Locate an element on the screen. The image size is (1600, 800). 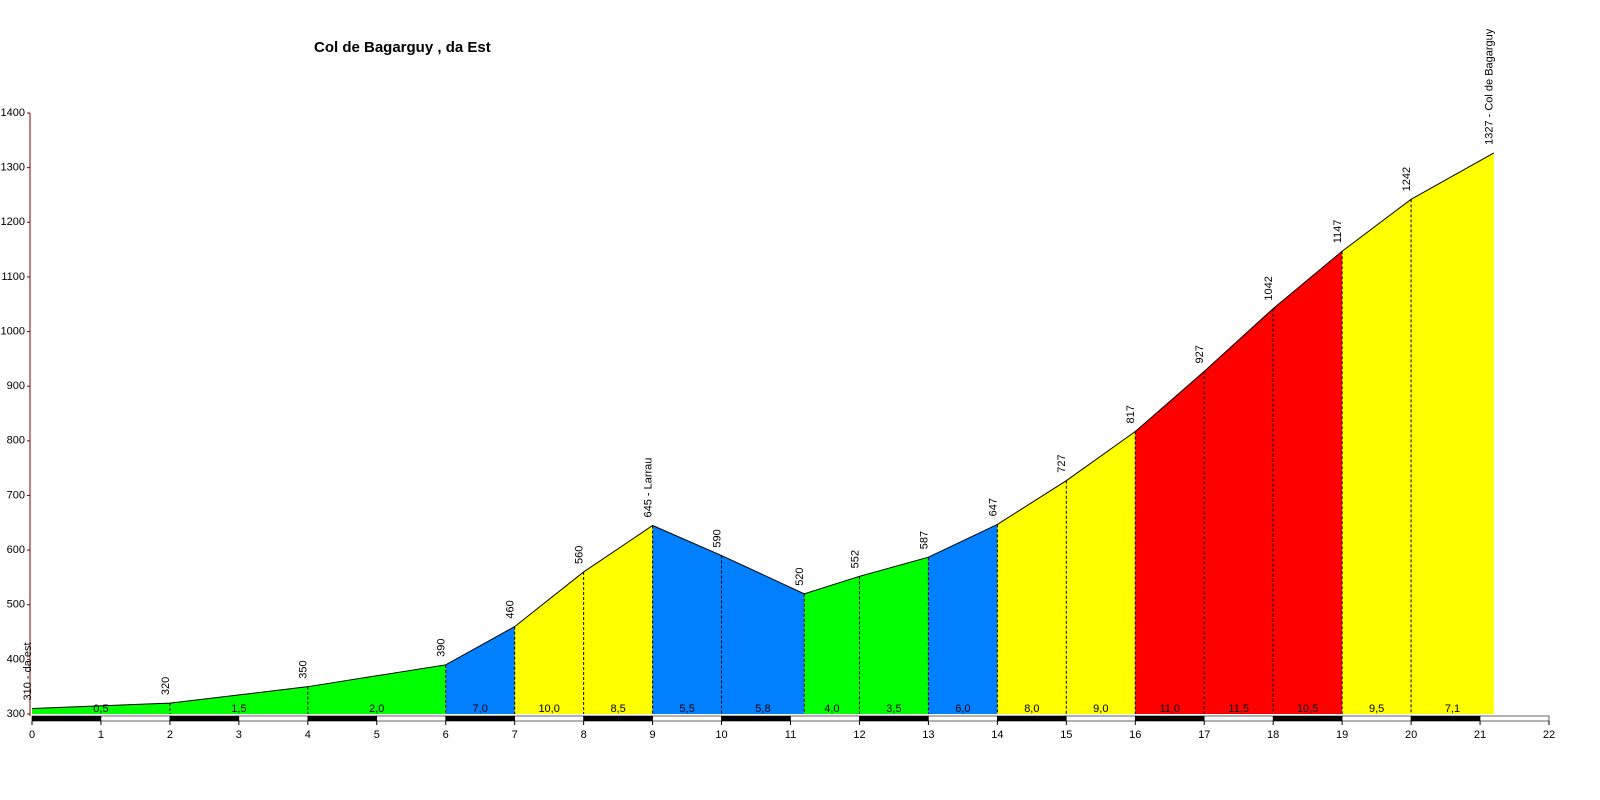
y-tick-label: 500 is located at coordinates (16, 605).